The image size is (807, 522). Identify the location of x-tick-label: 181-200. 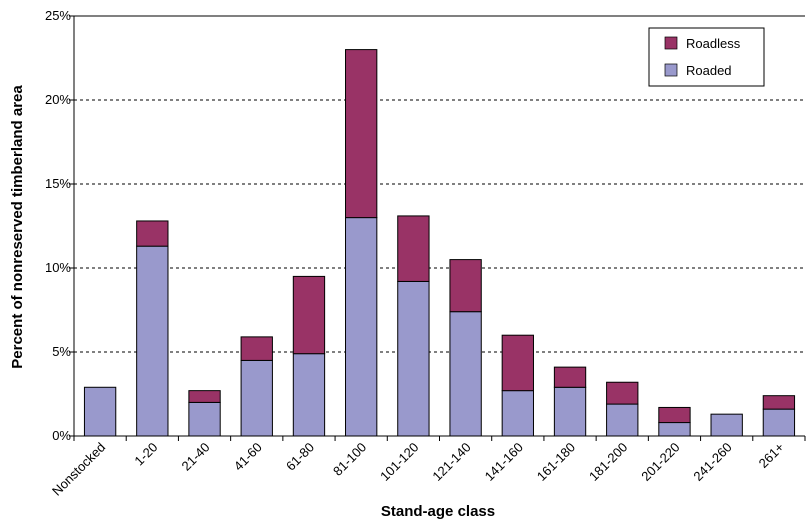
(608, 462).